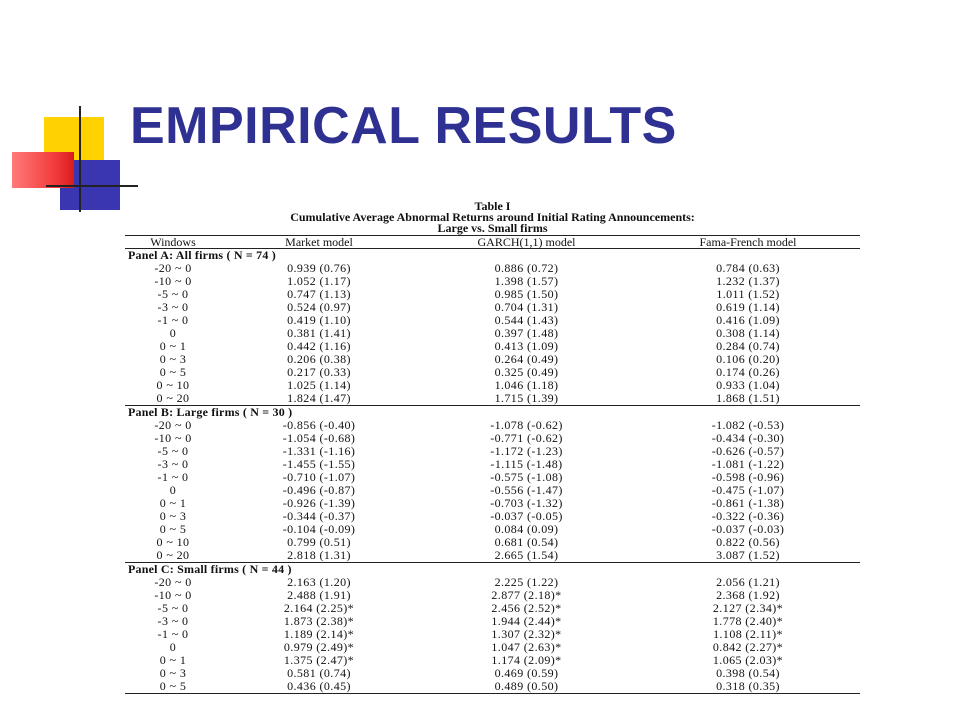 The height and width of the screenshot is (720, 960). I want to click on market-model-cell: -0.344 (-0.37), so click(319, 516).